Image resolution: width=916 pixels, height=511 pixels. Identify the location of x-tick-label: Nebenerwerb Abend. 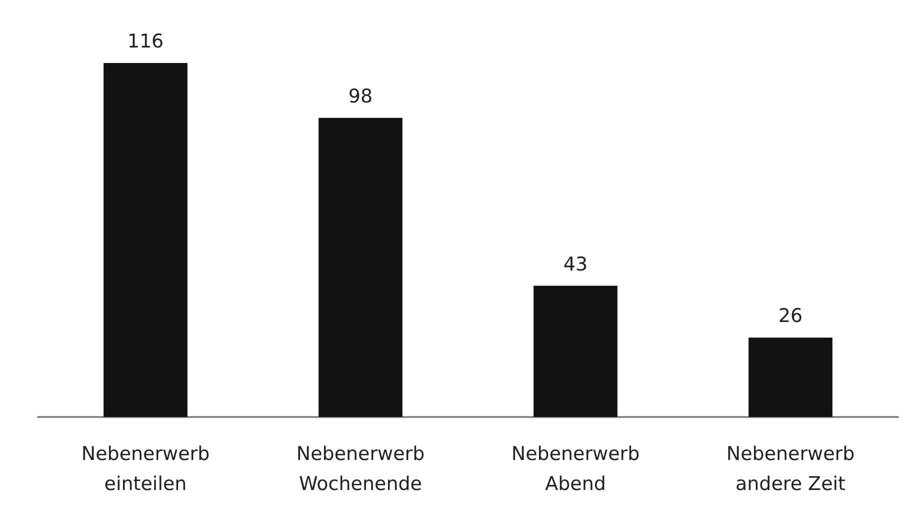
(575, 469).